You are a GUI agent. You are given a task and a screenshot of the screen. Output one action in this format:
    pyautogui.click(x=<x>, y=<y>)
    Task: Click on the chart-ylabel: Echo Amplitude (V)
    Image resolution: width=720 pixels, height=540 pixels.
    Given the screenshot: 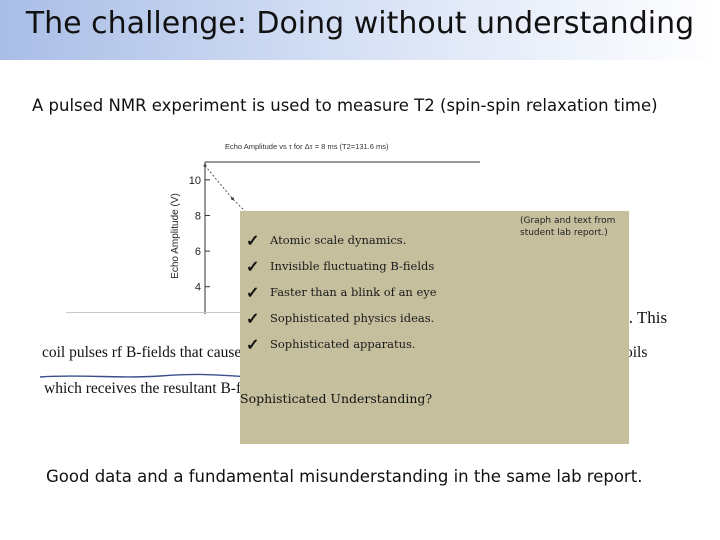 What is the action you would take?
    pyautogui.click(x=175, y=236)
    